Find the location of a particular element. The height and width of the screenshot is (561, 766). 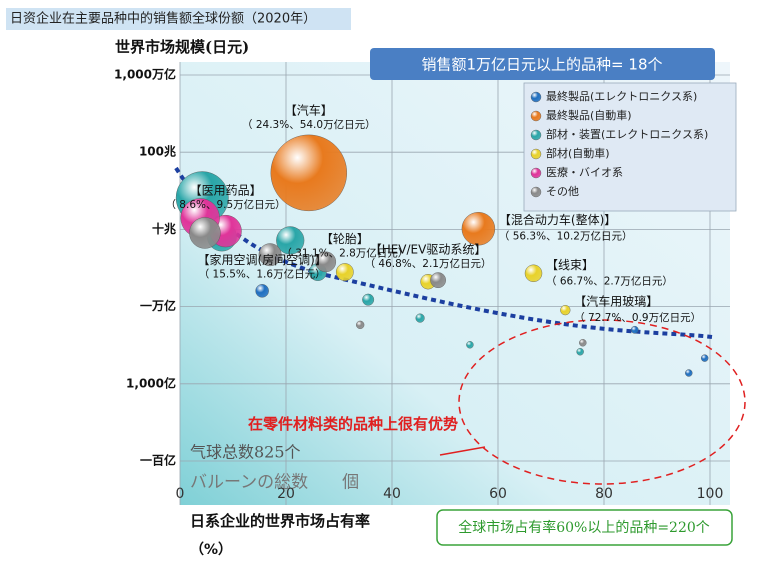

legend-box is located at coordinates (630, 147).